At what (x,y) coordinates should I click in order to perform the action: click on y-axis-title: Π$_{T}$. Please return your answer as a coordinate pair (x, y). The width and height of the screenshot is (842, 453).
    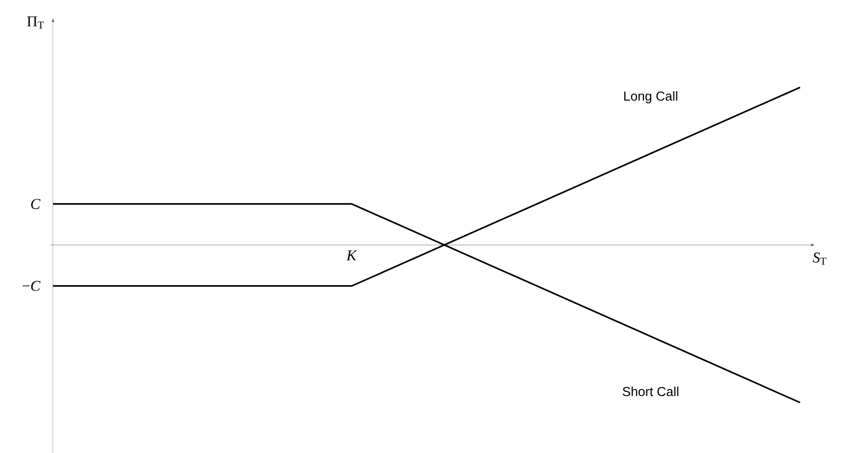
    Looking at the image, I should click on (35, 22).